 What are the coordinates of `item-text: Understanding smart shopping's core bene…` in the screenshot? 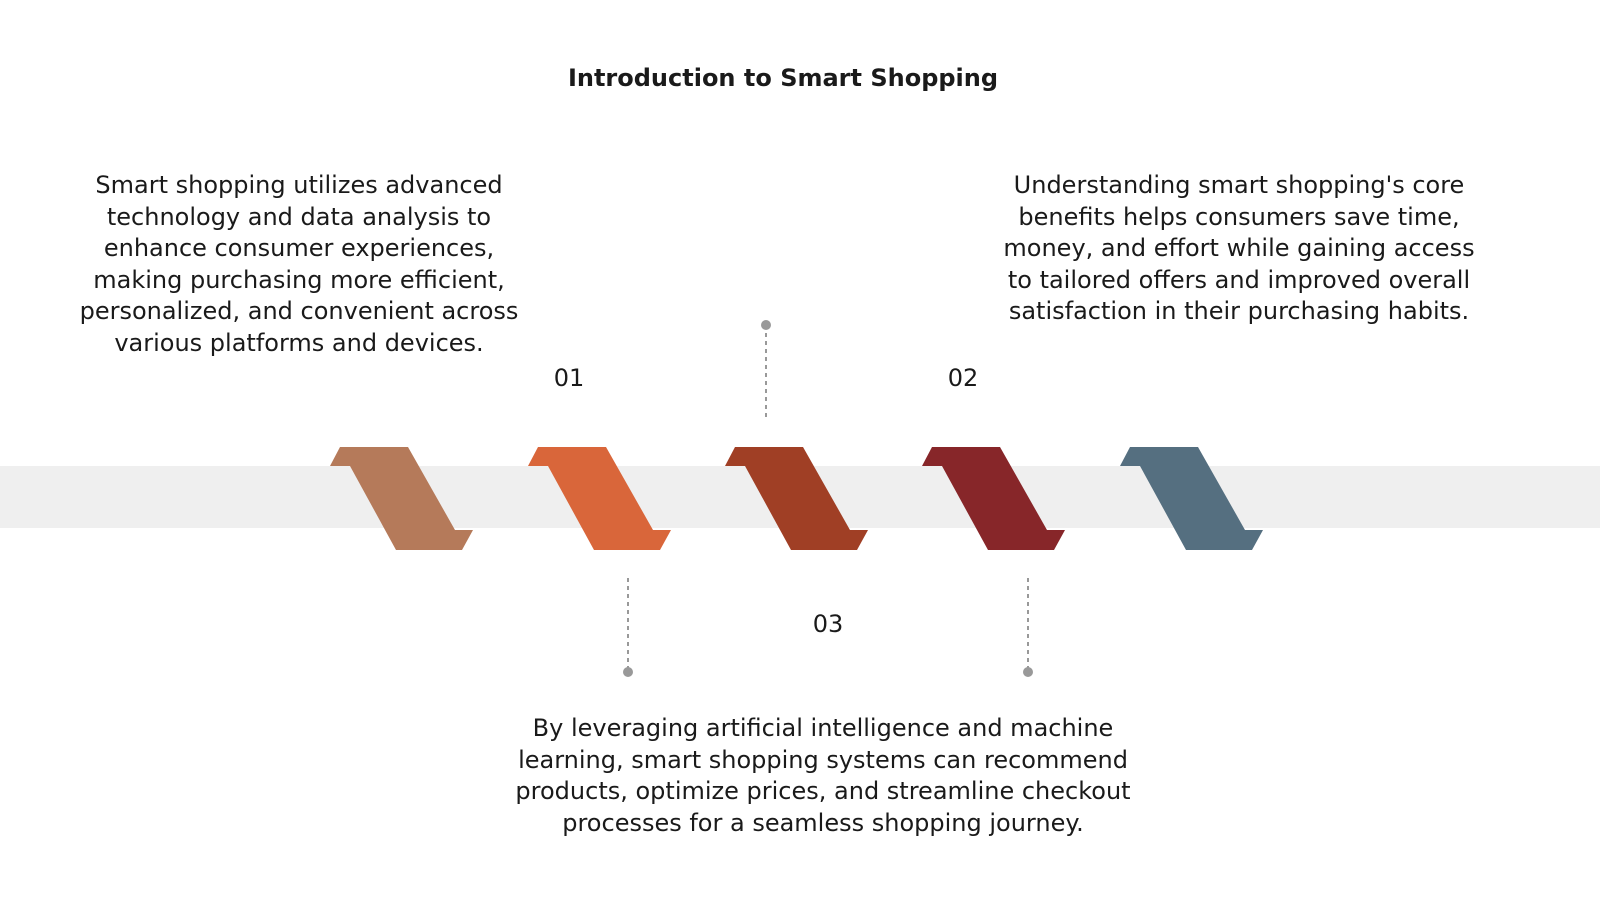 It's located at (1239, 248).